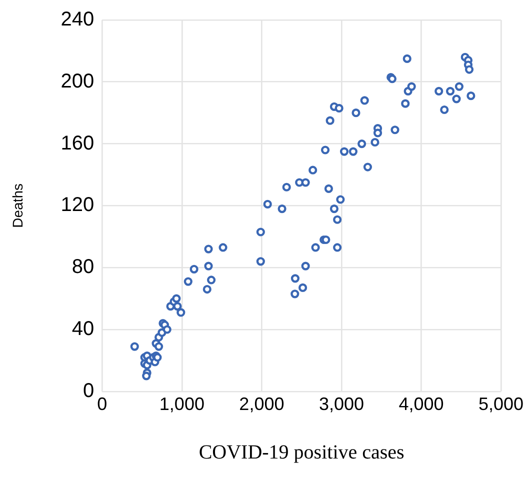 Image resolution: width=531 pixels, height=479 pixels. I want to click on y-tick-label: 120, so click(77, 205).